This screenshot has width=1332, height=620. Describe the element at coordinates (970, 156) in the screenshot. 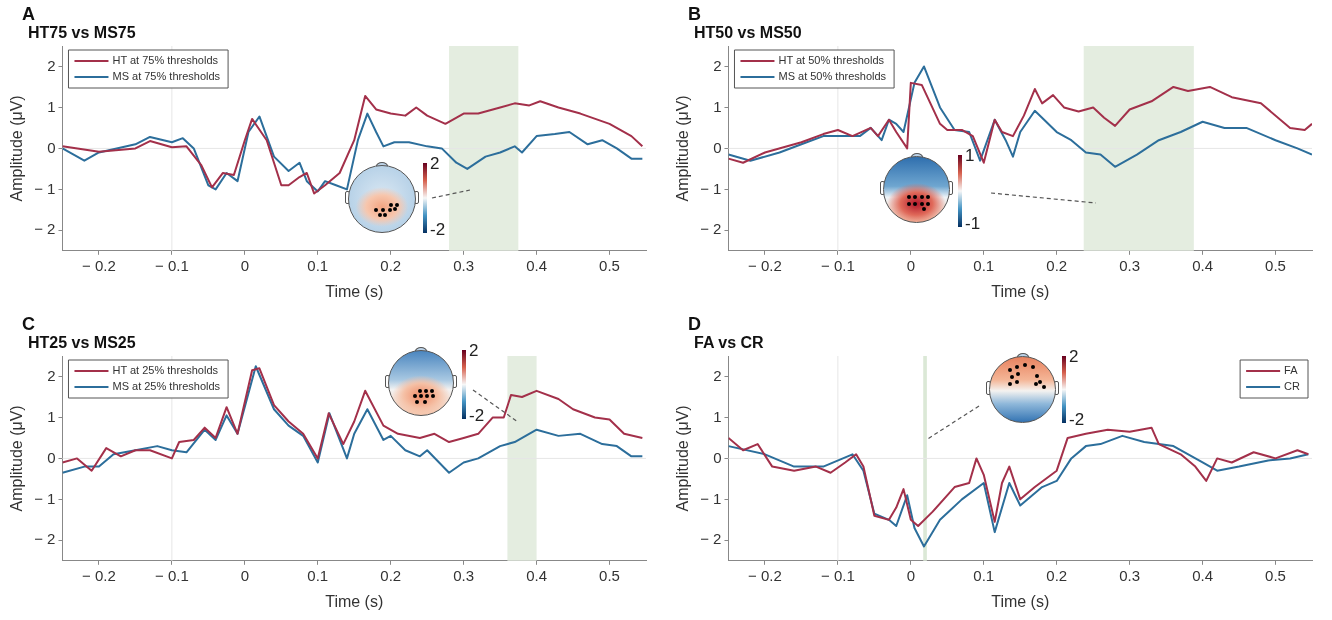

I see `annotation: 1` at that location.